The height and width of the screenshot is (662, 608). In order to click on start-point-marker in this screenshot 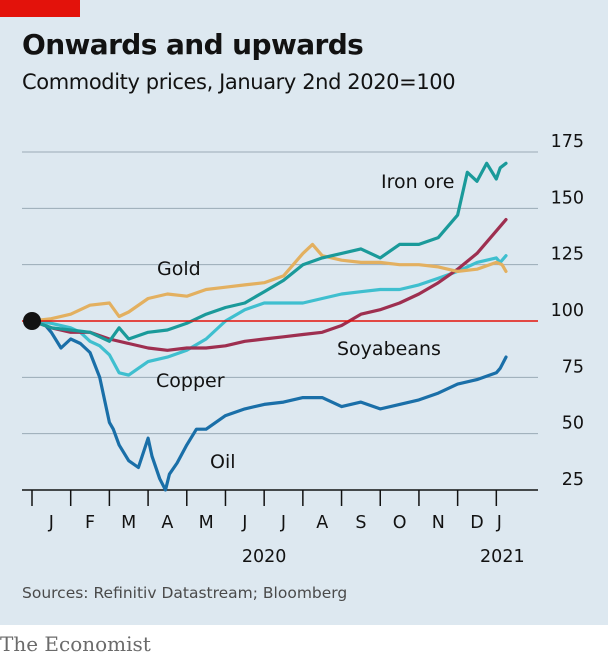, I will do `click(32, 321)`.